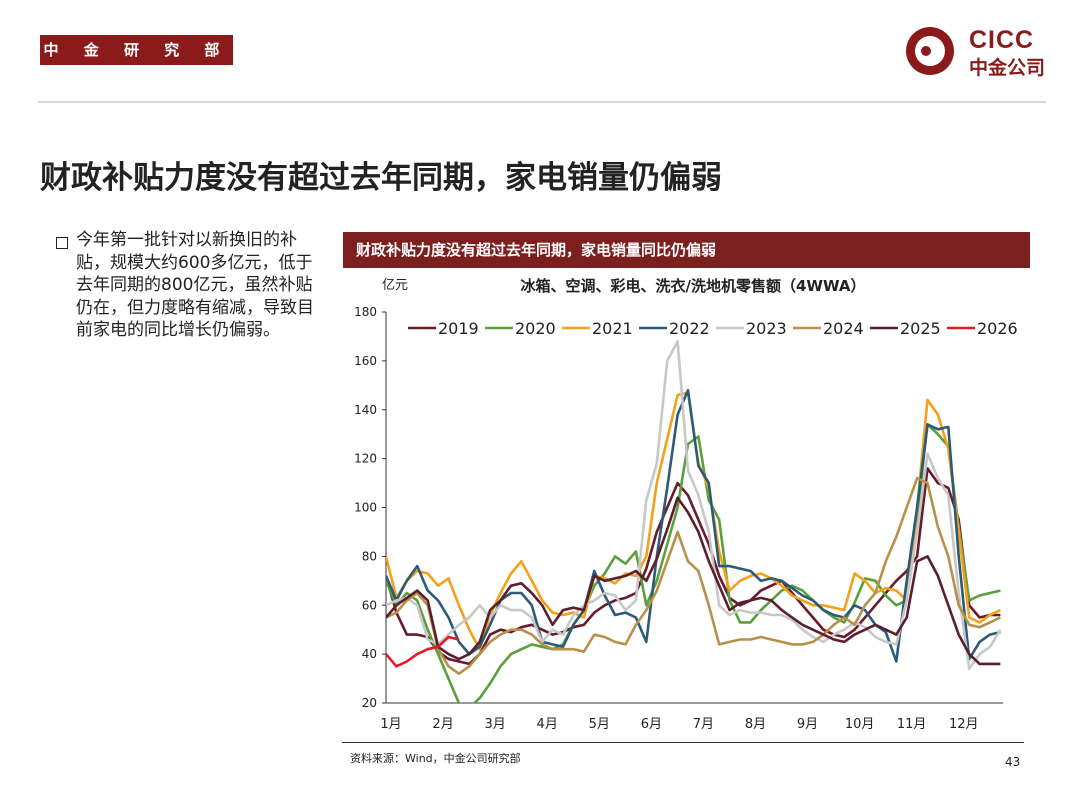 Image resolution: width=1080 pixels, height=808 pixels. I want to click on x-tick-label: 4月, so click(547, 724).